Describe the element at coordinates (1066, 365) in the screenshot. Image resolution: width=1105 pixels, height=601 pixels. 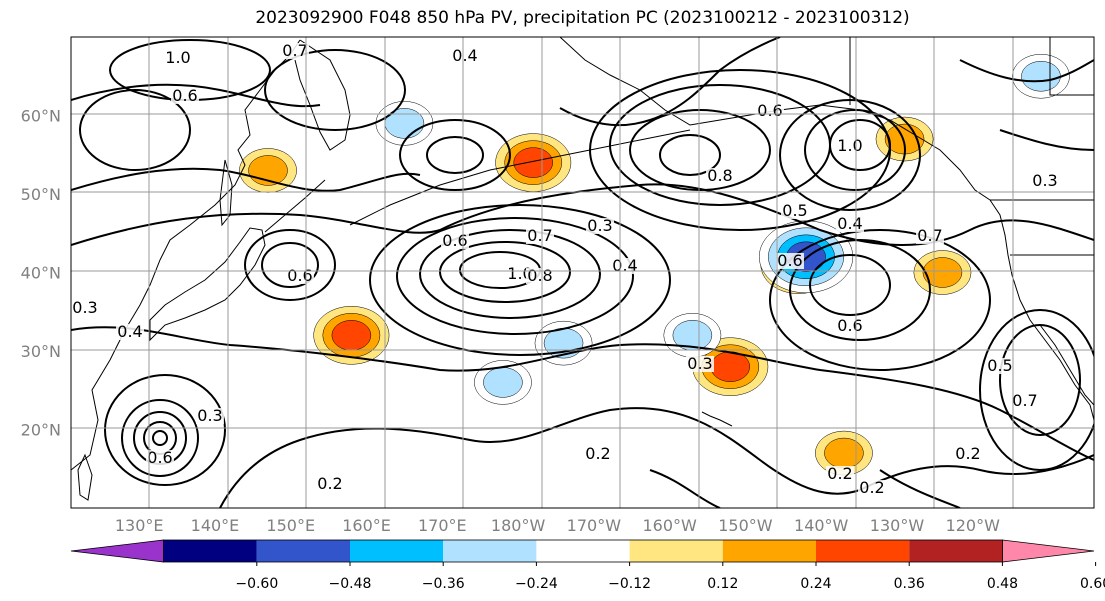
I see `coastline-baja` at that location.